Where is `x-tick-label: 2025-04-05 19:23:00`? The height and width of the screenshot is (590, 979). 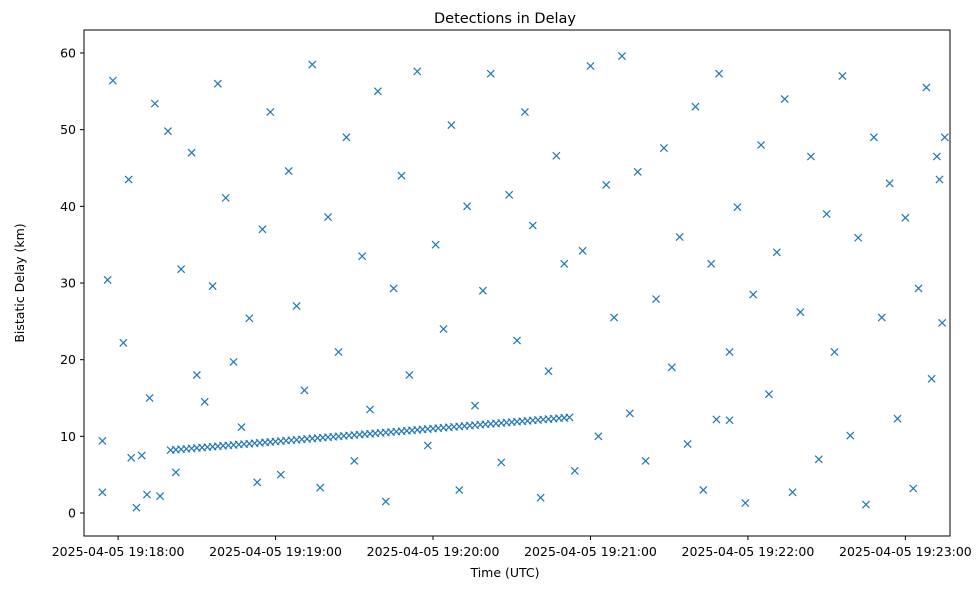
x-tick-label: 2025-04-05 19:23:00 is located at coordinates (905, 551).